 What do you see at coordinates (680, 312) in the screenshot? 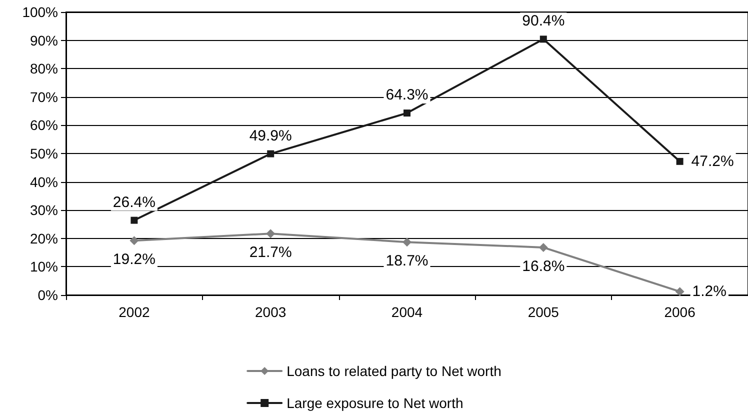
I see `x-tick-label: 2006` at bounding box center [680, 312].